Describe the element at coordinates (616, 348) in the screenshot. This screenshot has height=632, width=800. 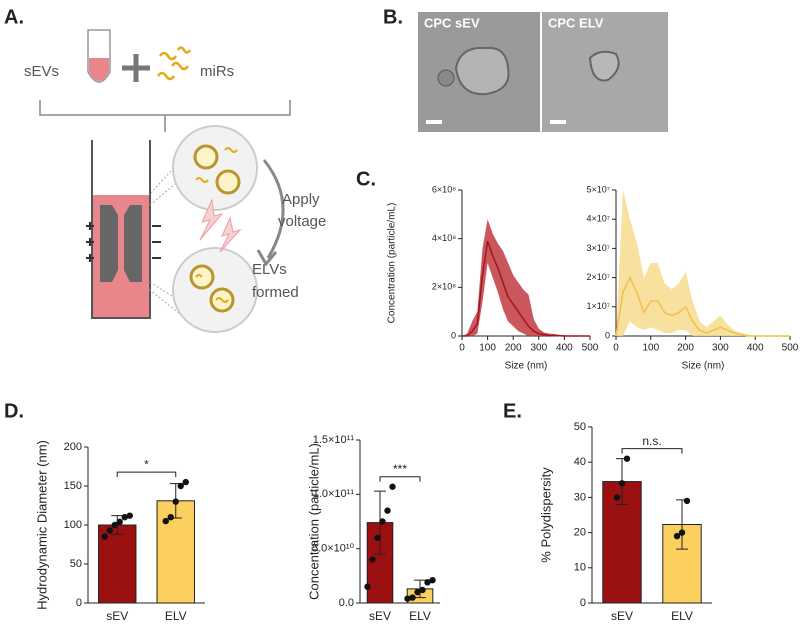
I see `x-tick-label: 0` at that location.